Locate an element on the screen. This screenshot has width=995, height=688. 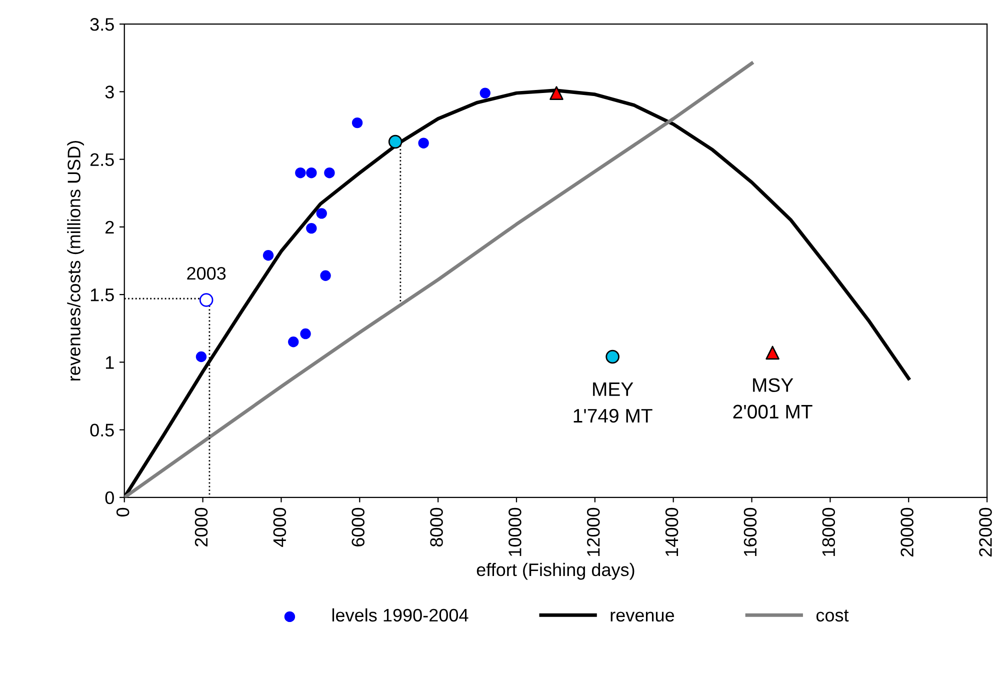
annotation: MEY 1'749 MT is located at coordinates (613, 402).